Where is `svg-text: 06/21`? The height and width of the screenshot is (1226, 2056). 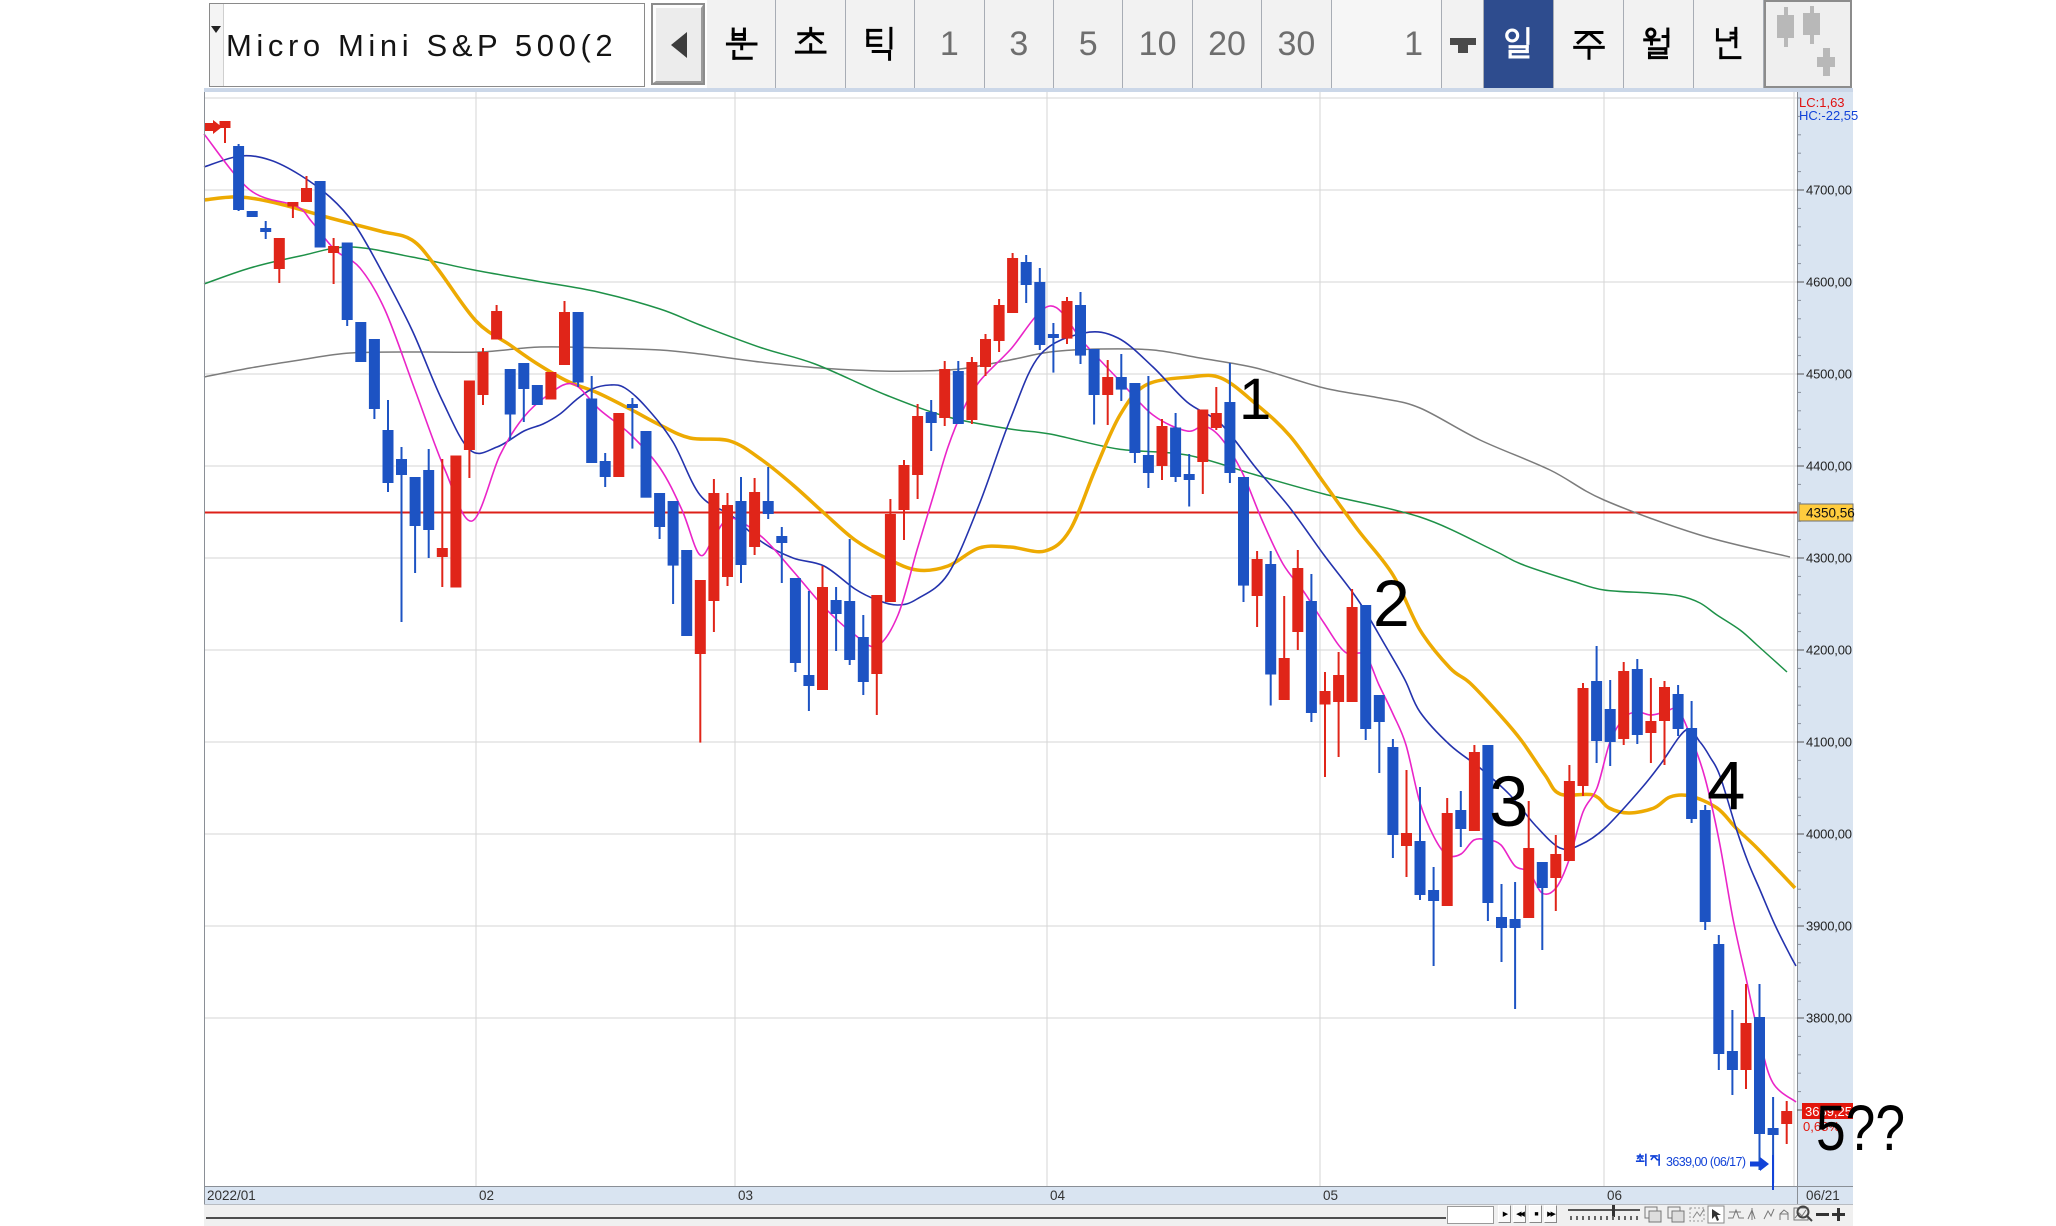 svg-text: 06/21 is located at coordinates (1823, 1195).